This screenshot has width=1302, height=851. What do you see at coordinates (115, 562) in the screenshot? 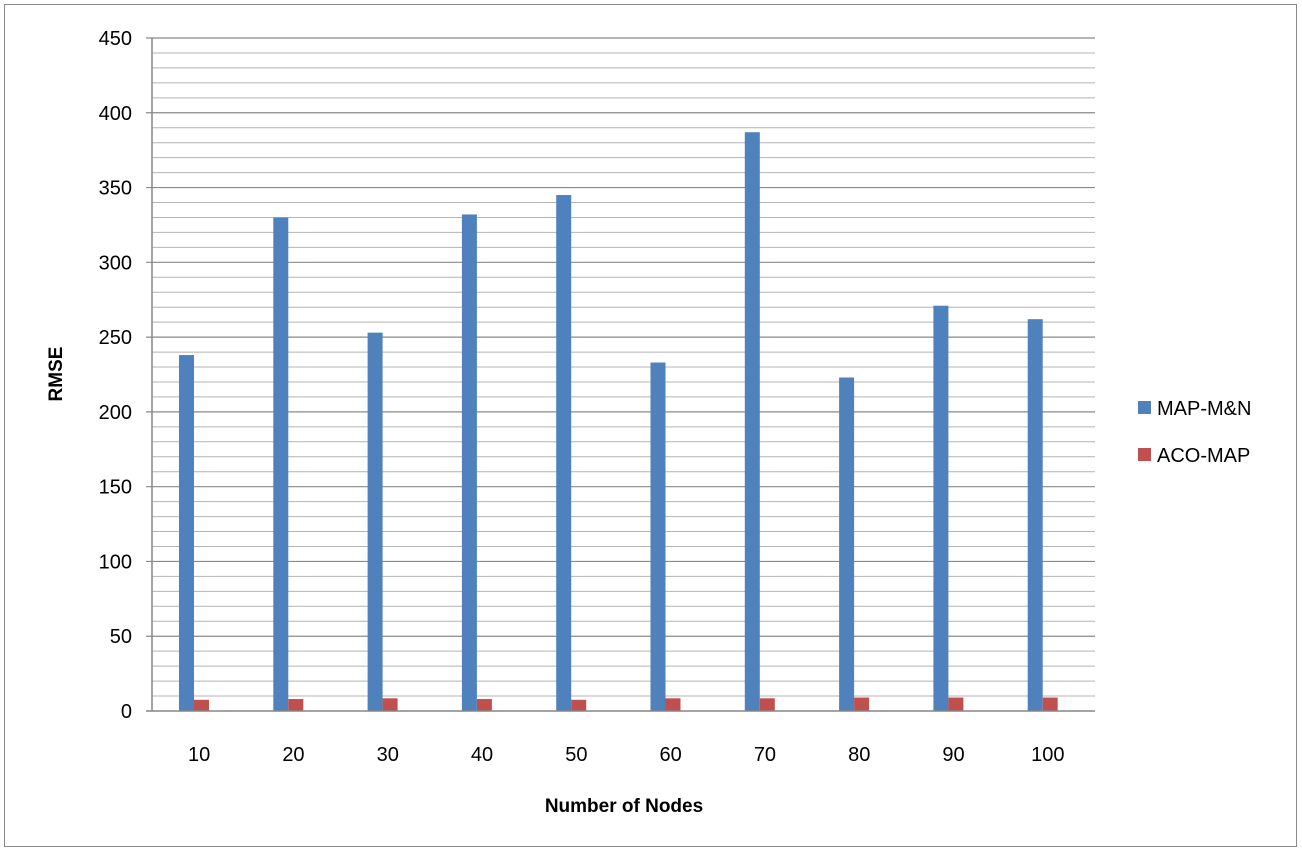
I see `y-tick-label-100: 100` at bounding box center [115, 562].